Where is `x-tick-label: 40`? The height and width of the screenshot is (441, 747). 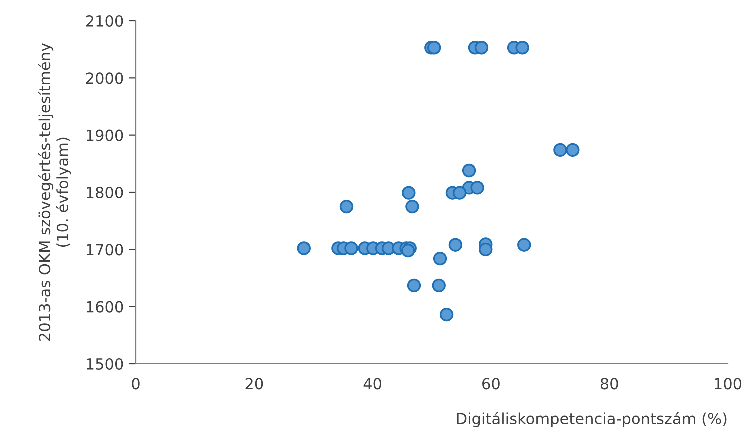
x-tick-label: 40 is located at coordinates (373, 384).